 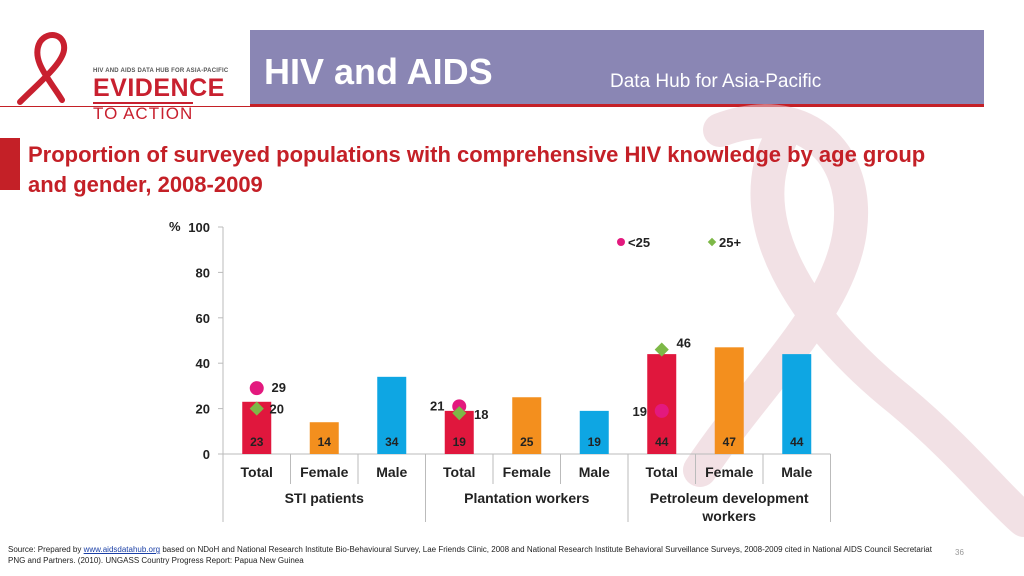 What do you see at coordinates (392, 442) in the screenshot?
I see `bar-value-label: 34` at bounding box center [392, 442].